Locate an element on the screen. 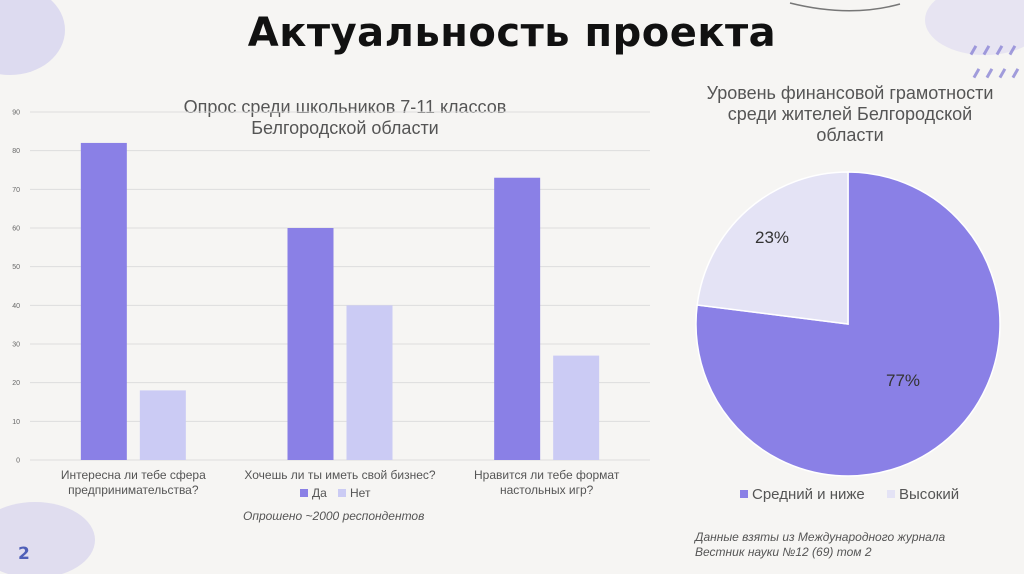 Image resolution: width=1024 pixels, height=574 pixels. pie-slice-high is located at coordinates (772, 248).